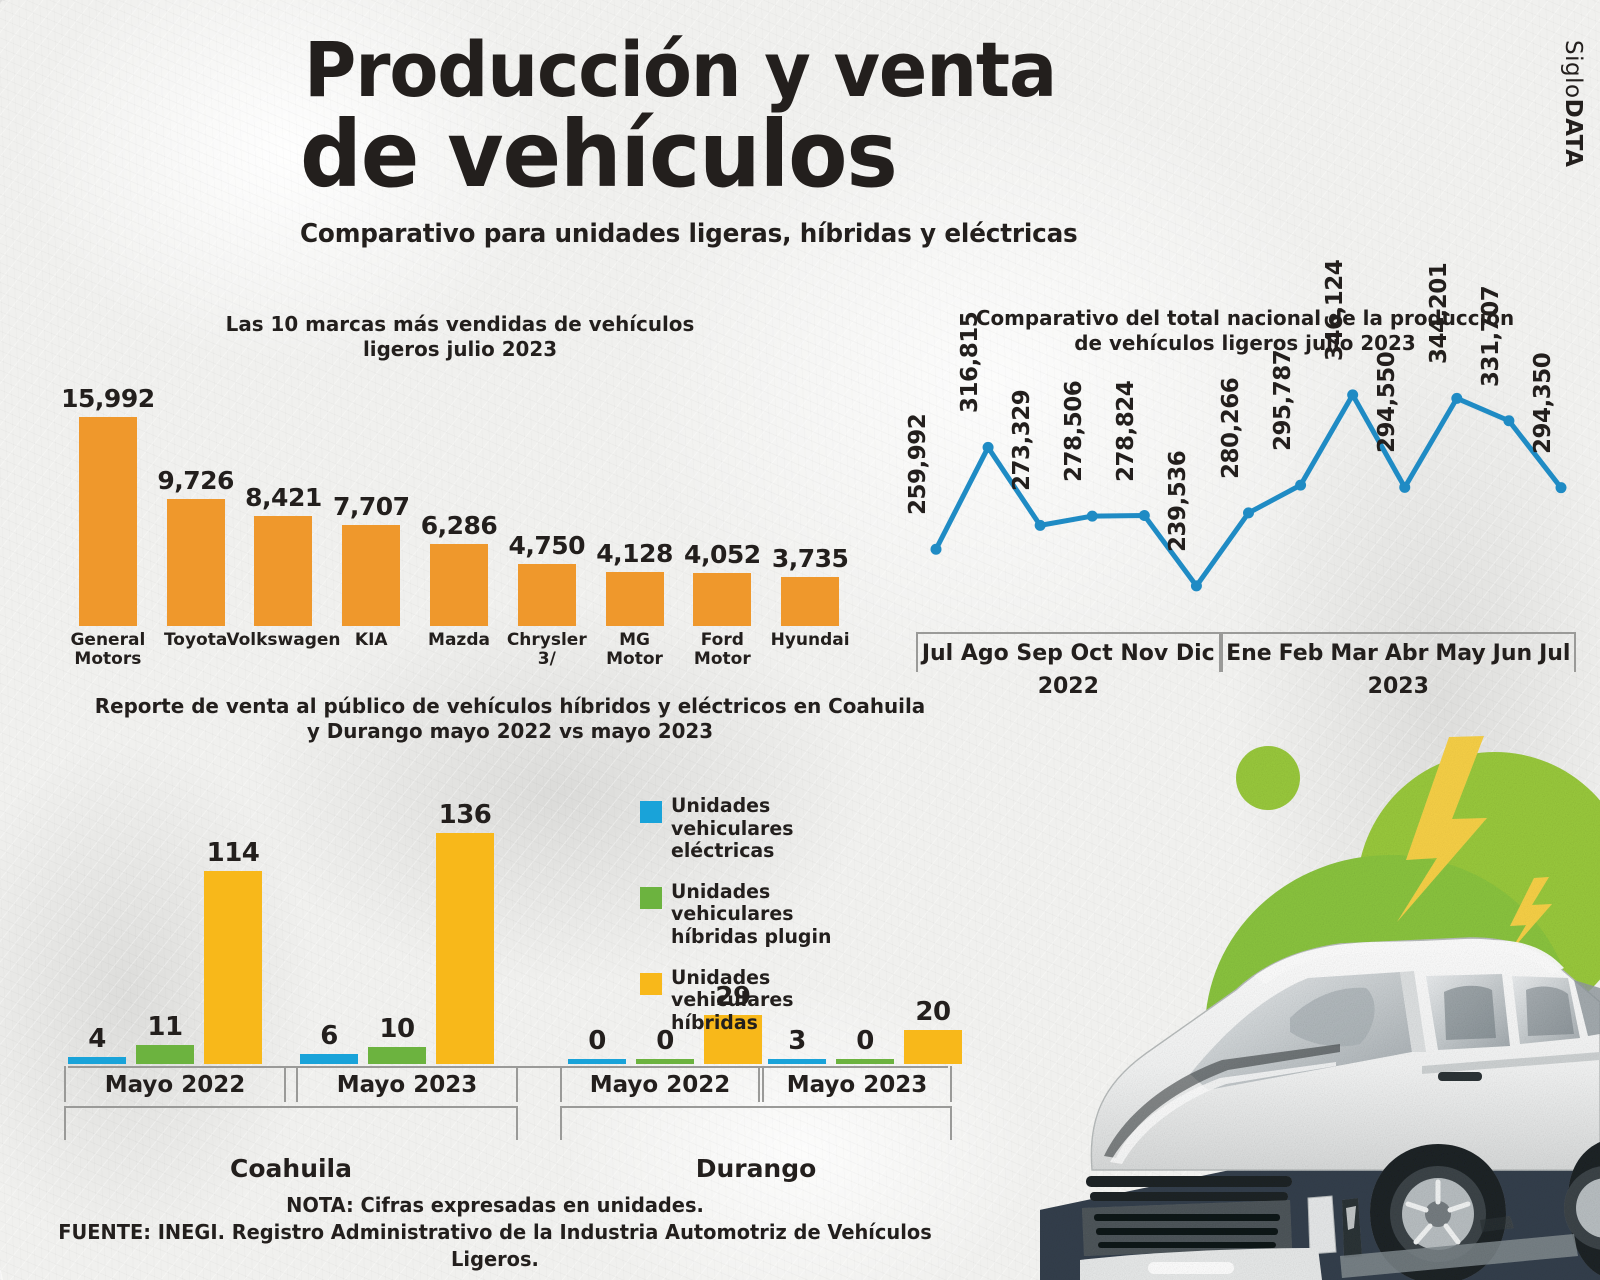 This screenshot has width=1600, height=1280. What do you see at coordinates (283, 640) in the screenshot?
I see `brand-bar-label: Volkswagen` at bounding box center [283, 640].